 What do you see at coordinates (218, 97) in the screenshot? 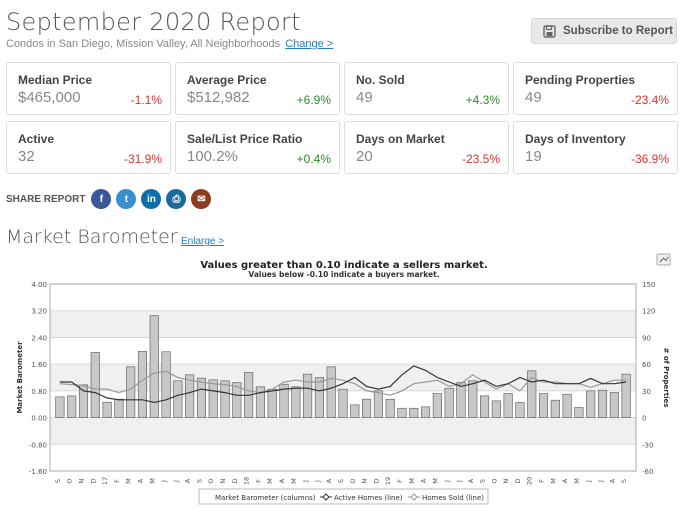
I see `stat-value: $512,982` at bounding box center [218, 97].